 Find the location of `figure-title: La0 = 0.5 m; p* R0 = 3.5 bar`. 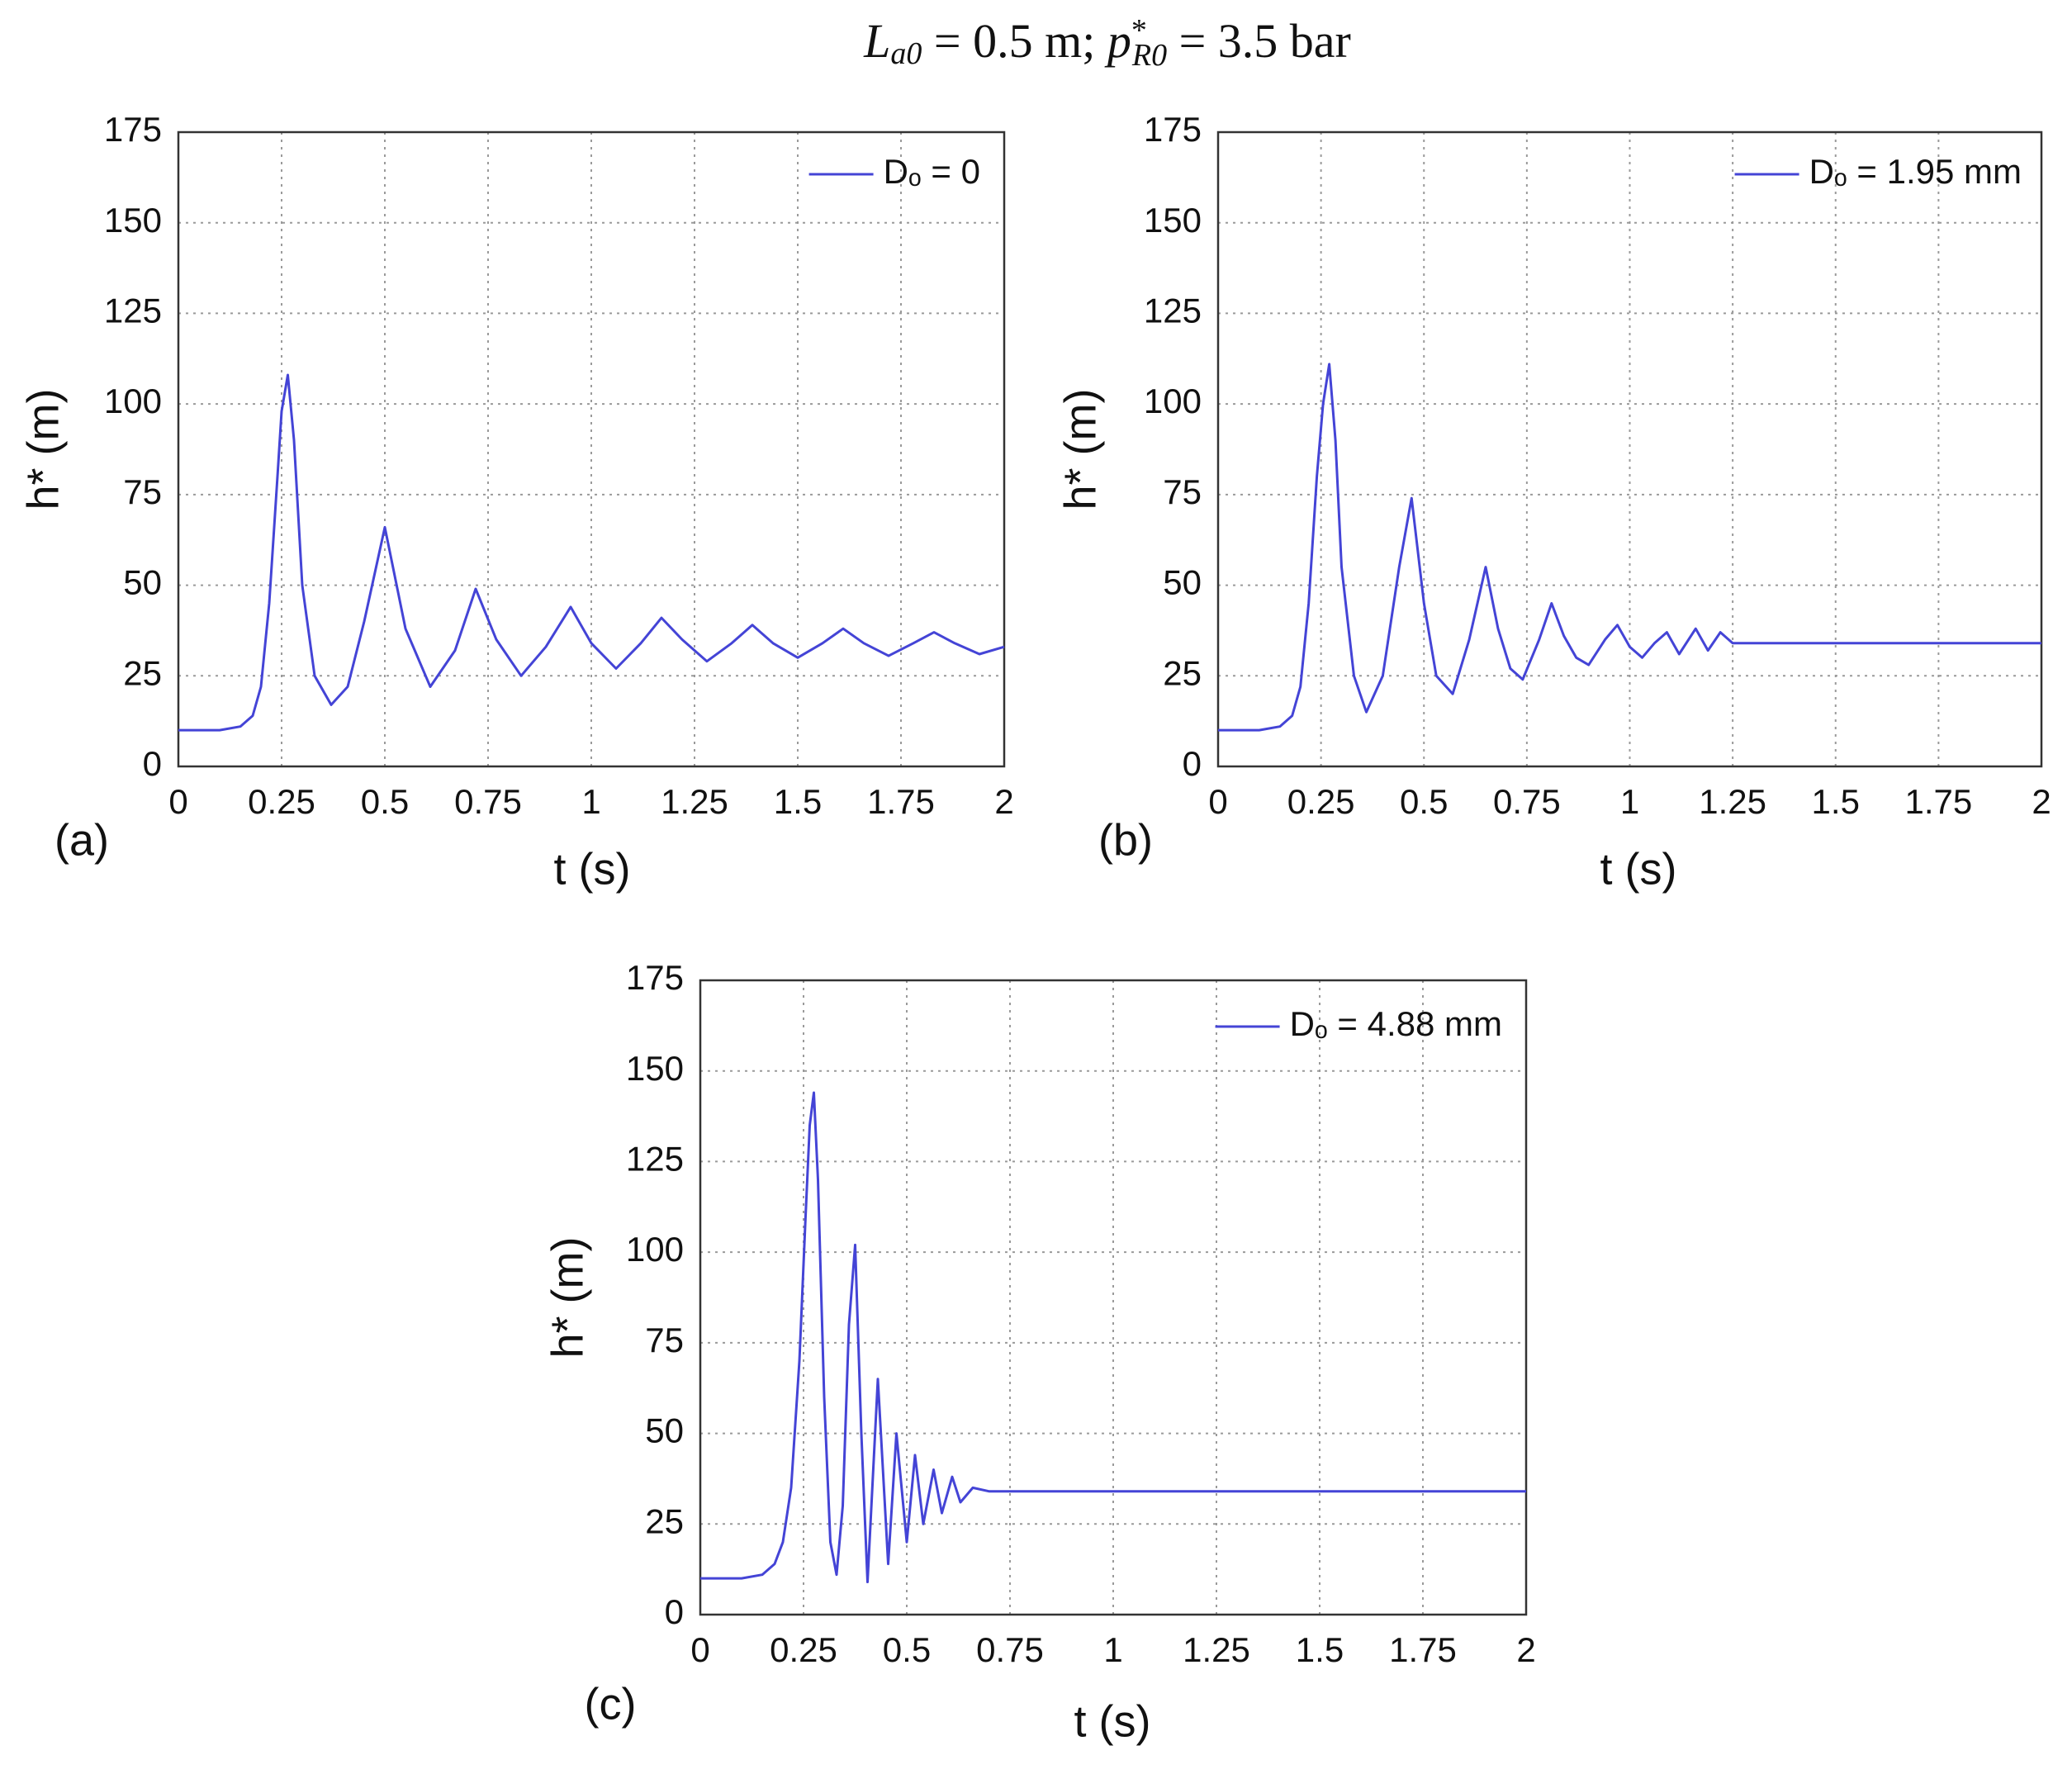

figure-title: La0 = 0.5 m; p* R0 = 3.5 bar is located at coordinates (1107, 43).